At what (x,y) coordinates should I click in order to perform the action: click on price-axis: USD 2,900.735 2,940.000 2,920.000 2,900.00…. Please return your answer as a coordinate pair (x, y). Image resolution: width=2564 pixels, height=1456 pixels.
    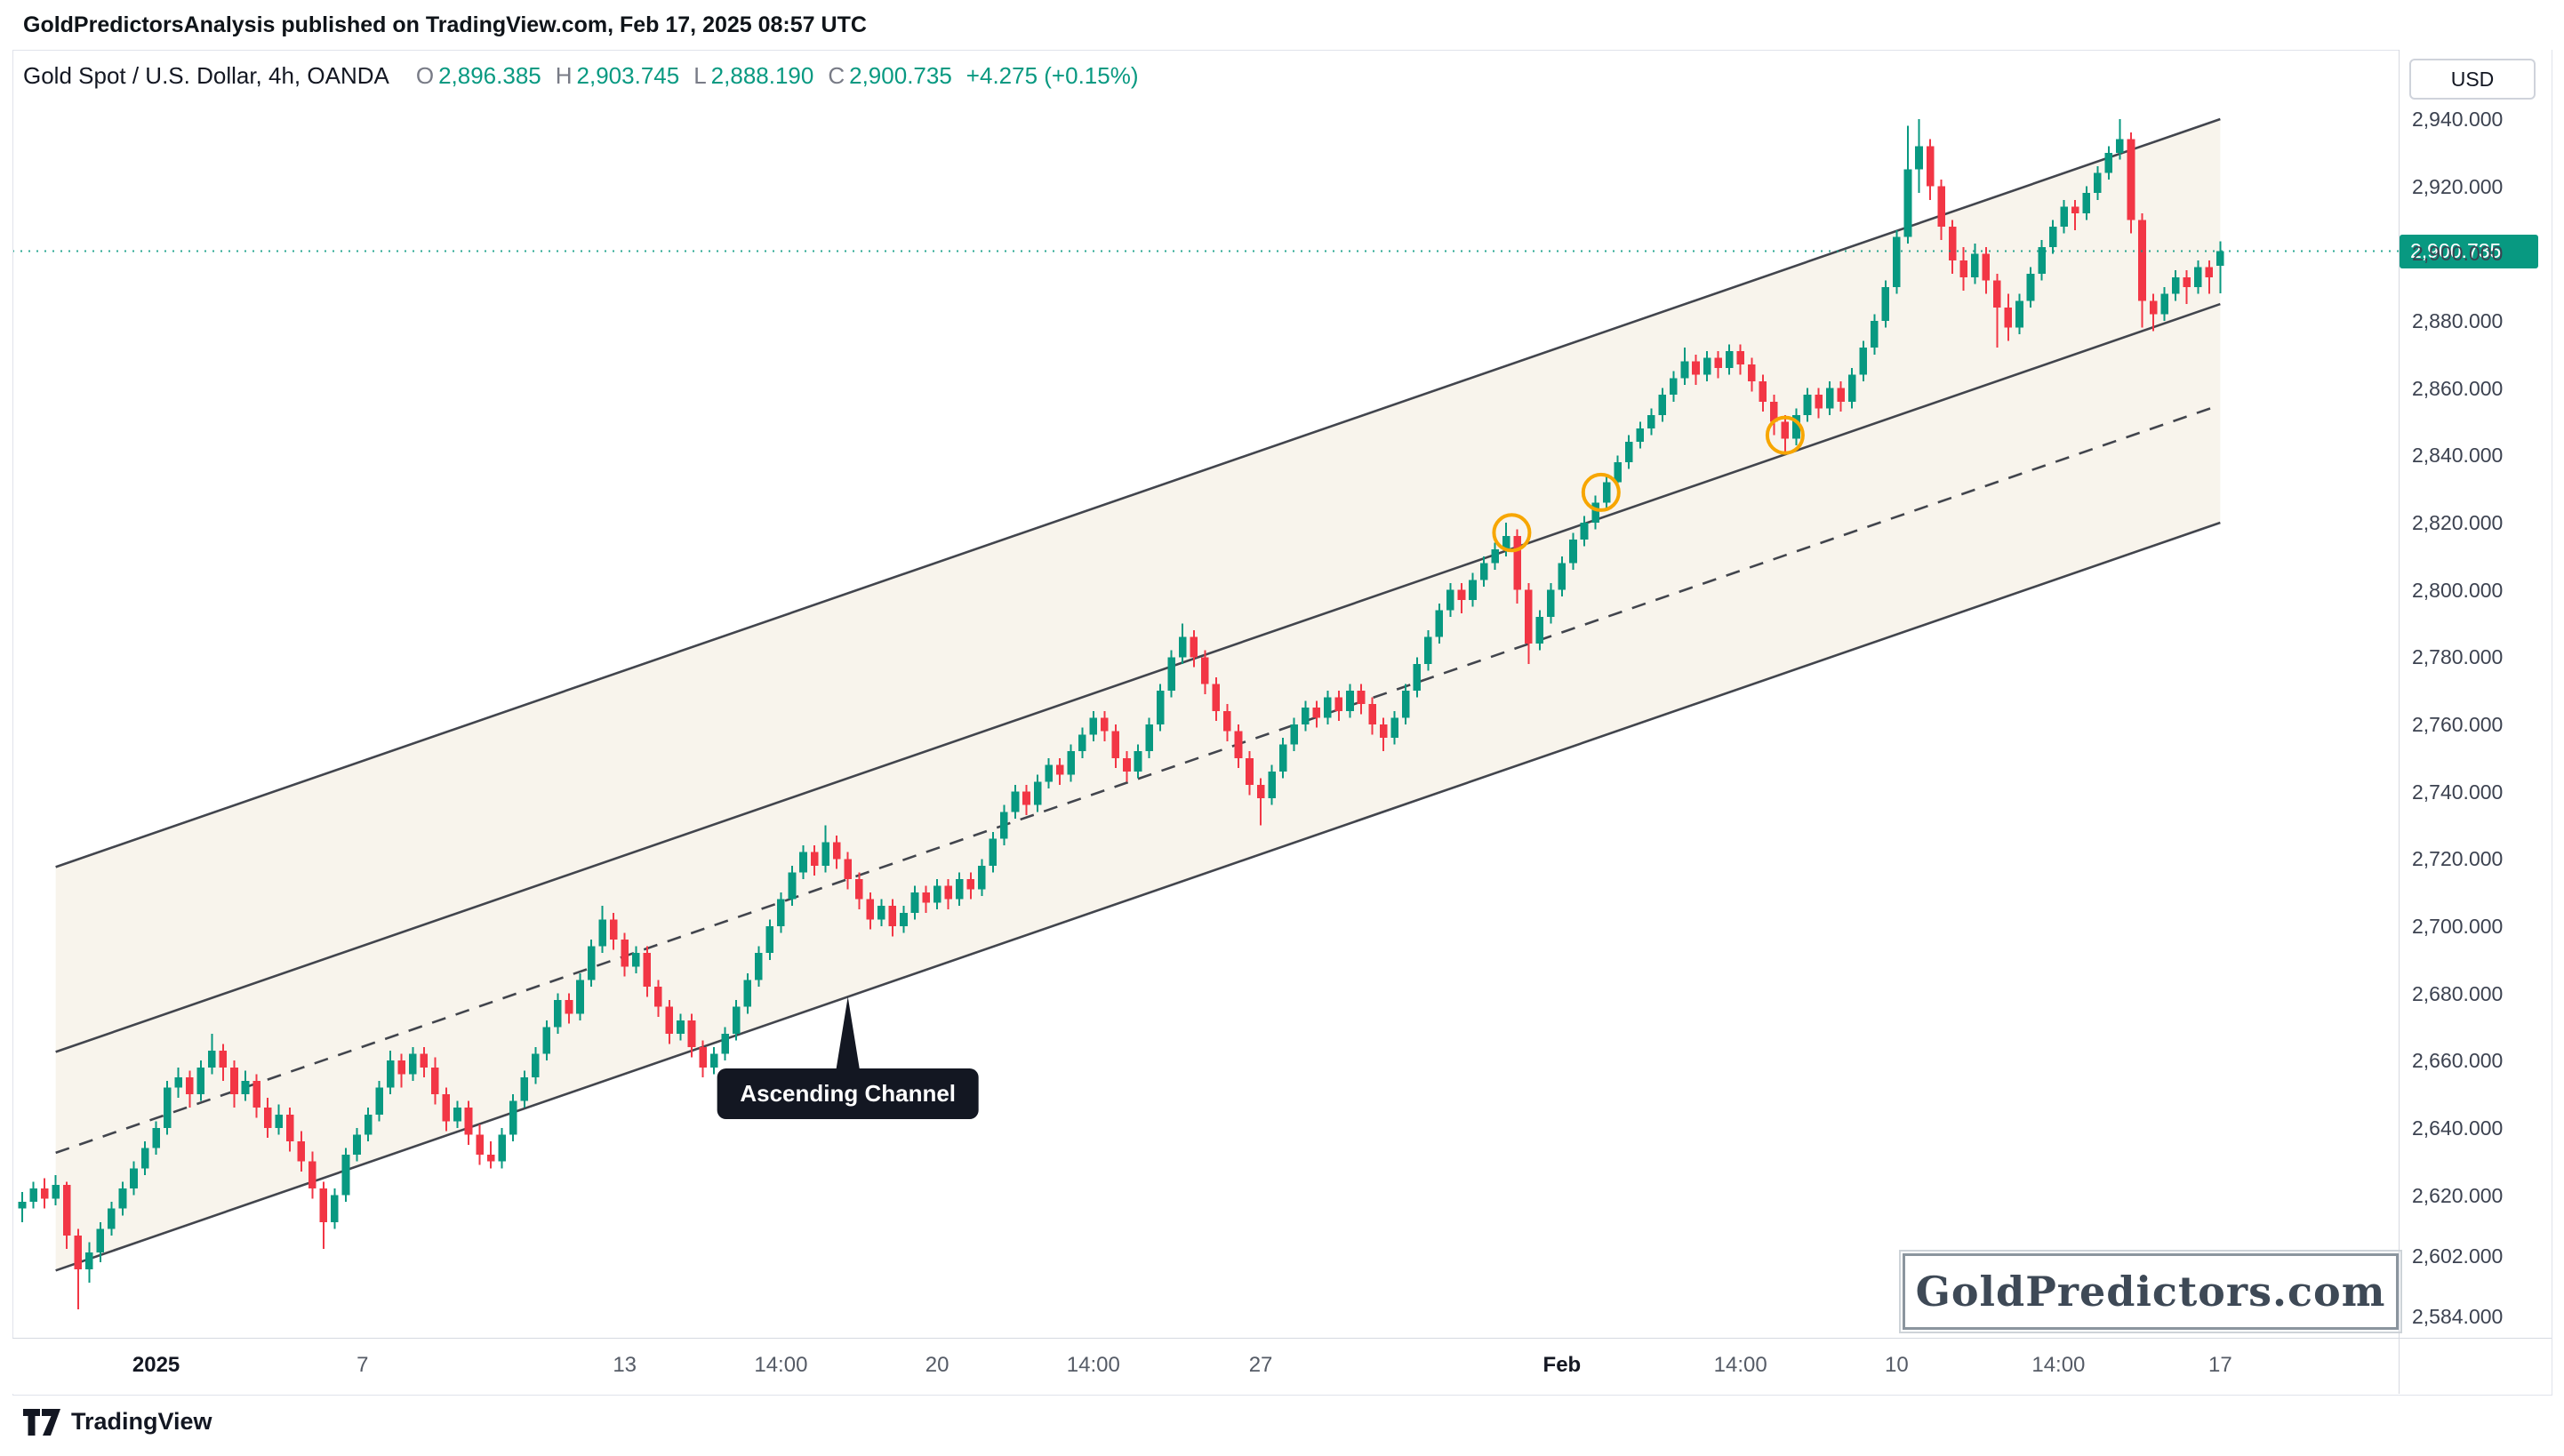
    Looking at the image, I should click on (2475, 694).